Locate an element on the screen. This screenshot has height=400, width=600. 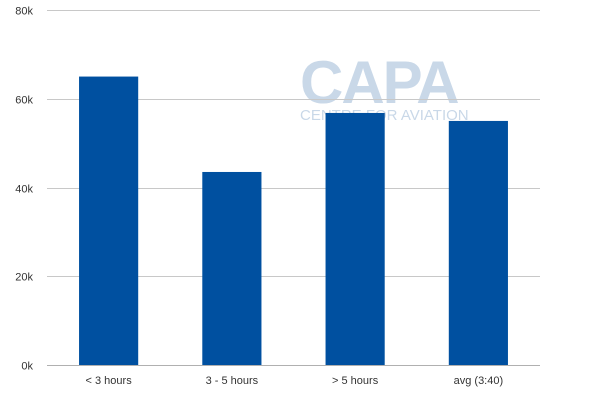
x-tick-label: > 5 hours is located at coordinates (355, 381).